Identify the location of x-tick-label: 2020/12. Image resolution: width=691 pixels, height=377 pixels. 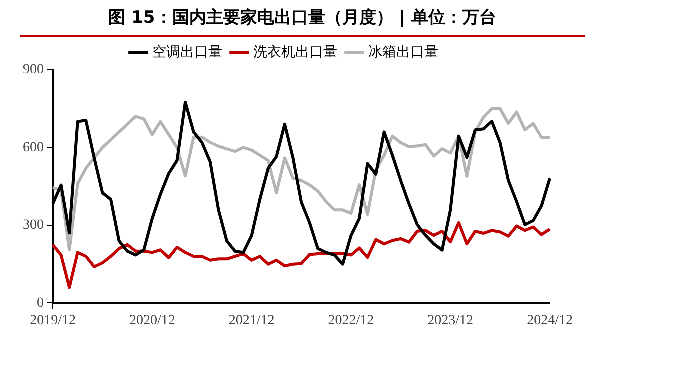
(152, 320).